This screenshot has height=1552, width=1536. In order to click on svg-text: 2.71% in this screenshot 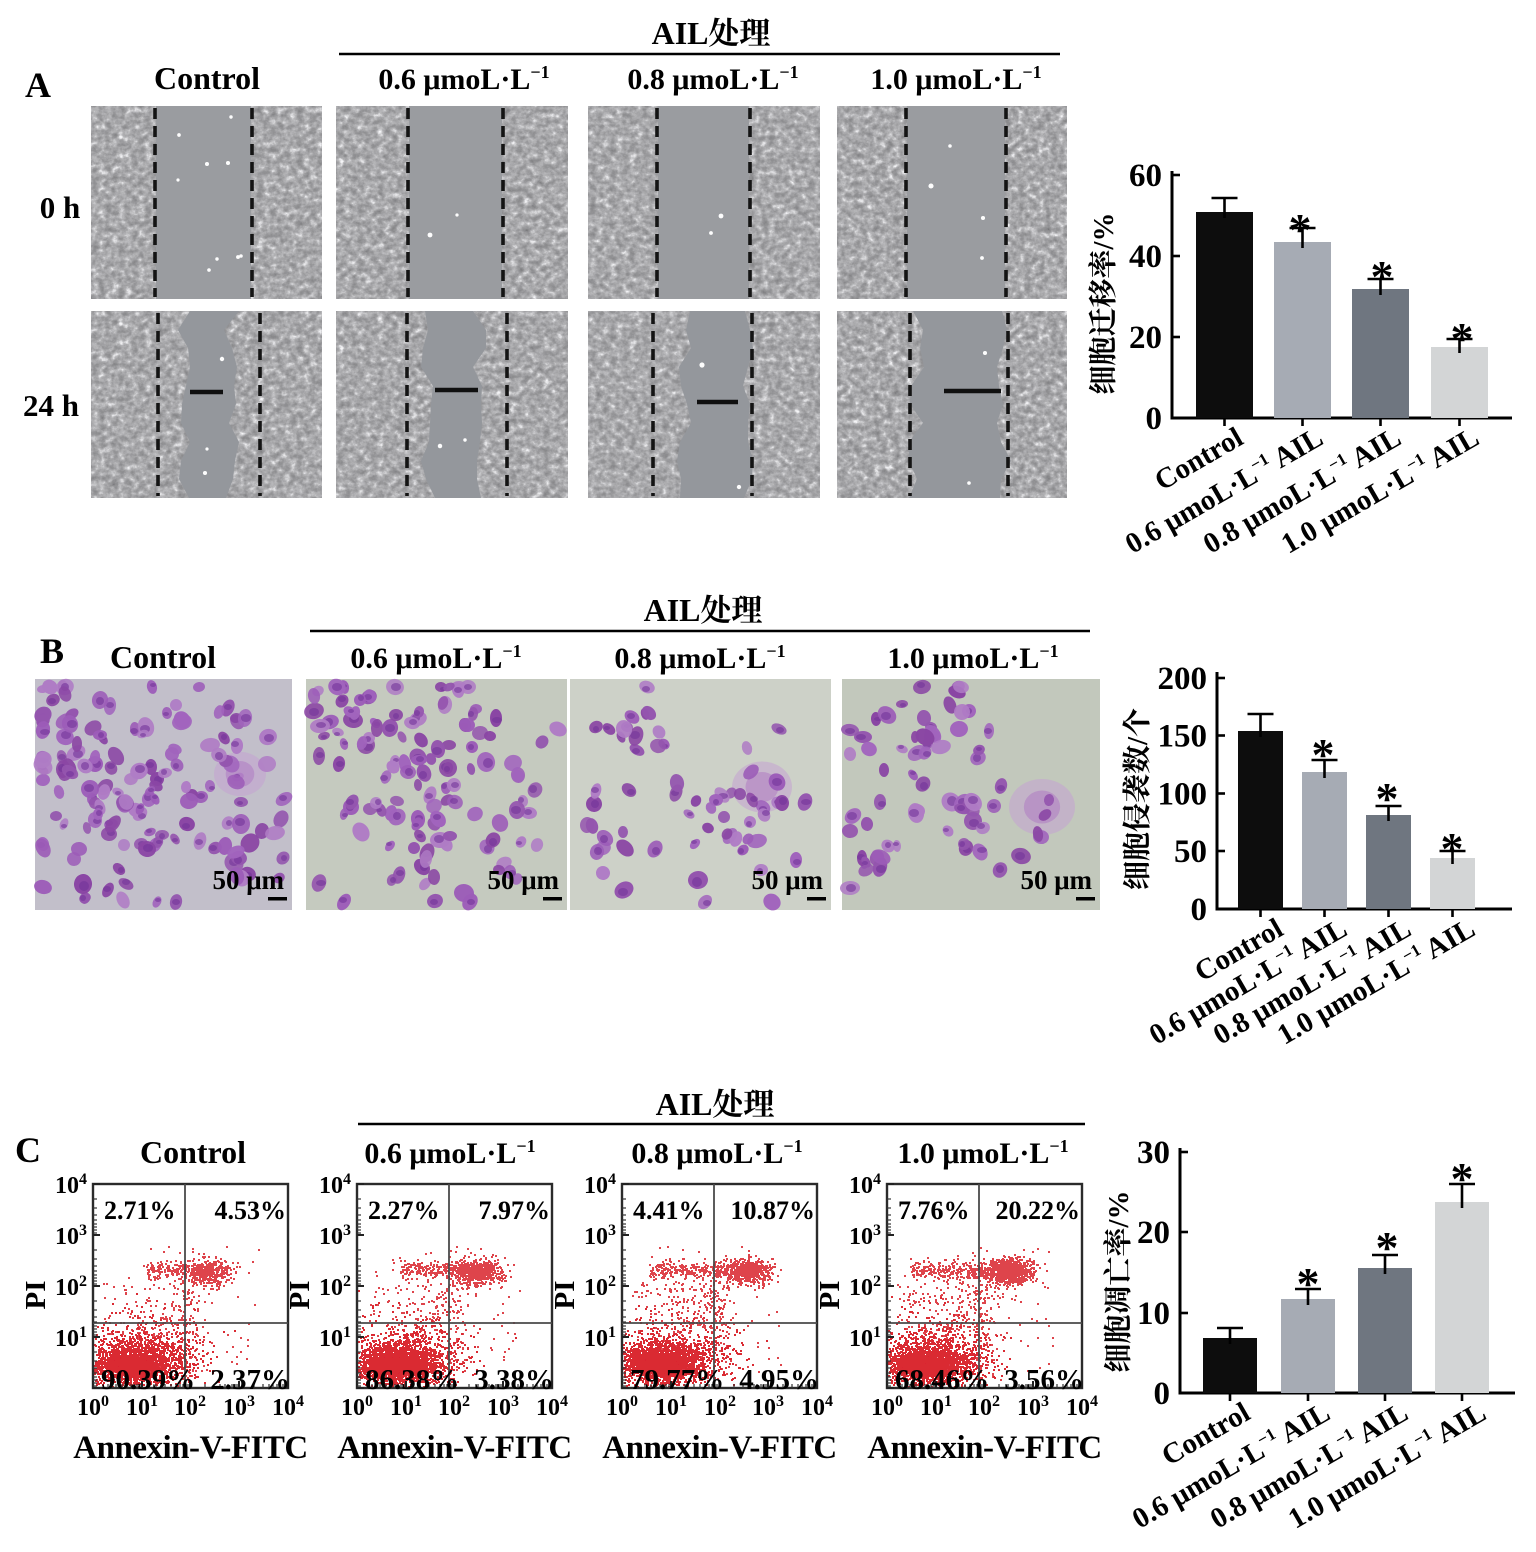, I will do `click(140, 1210)`.